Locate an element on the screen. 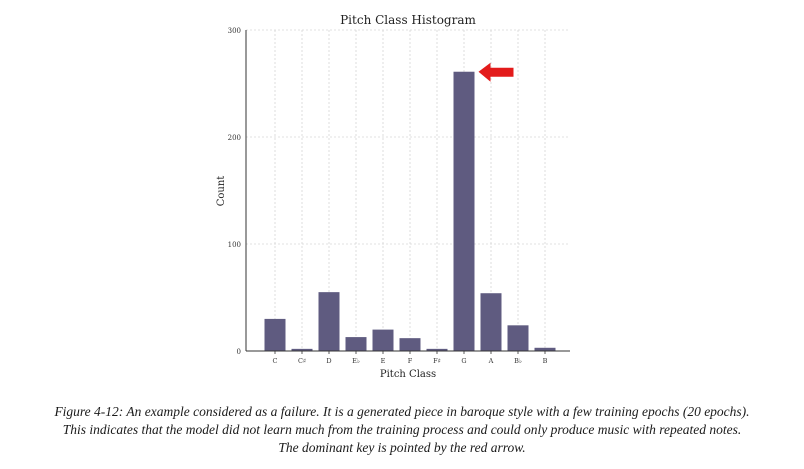 The width and height of the screenshot is (804, 469). x-tick-label: F is located at coordinates (410, 361).